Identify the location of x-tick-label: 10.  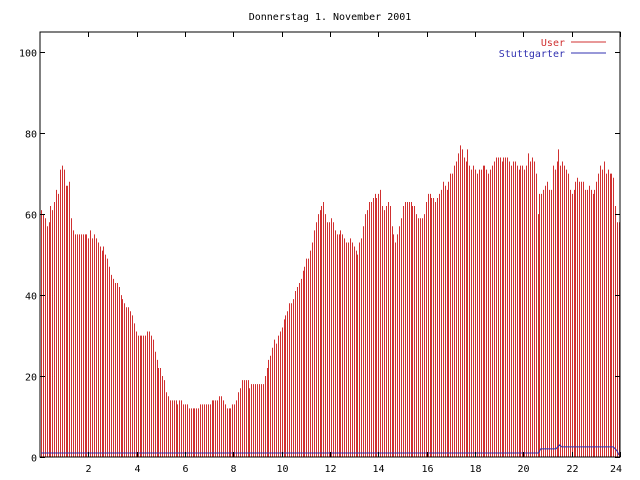
(282, 469).